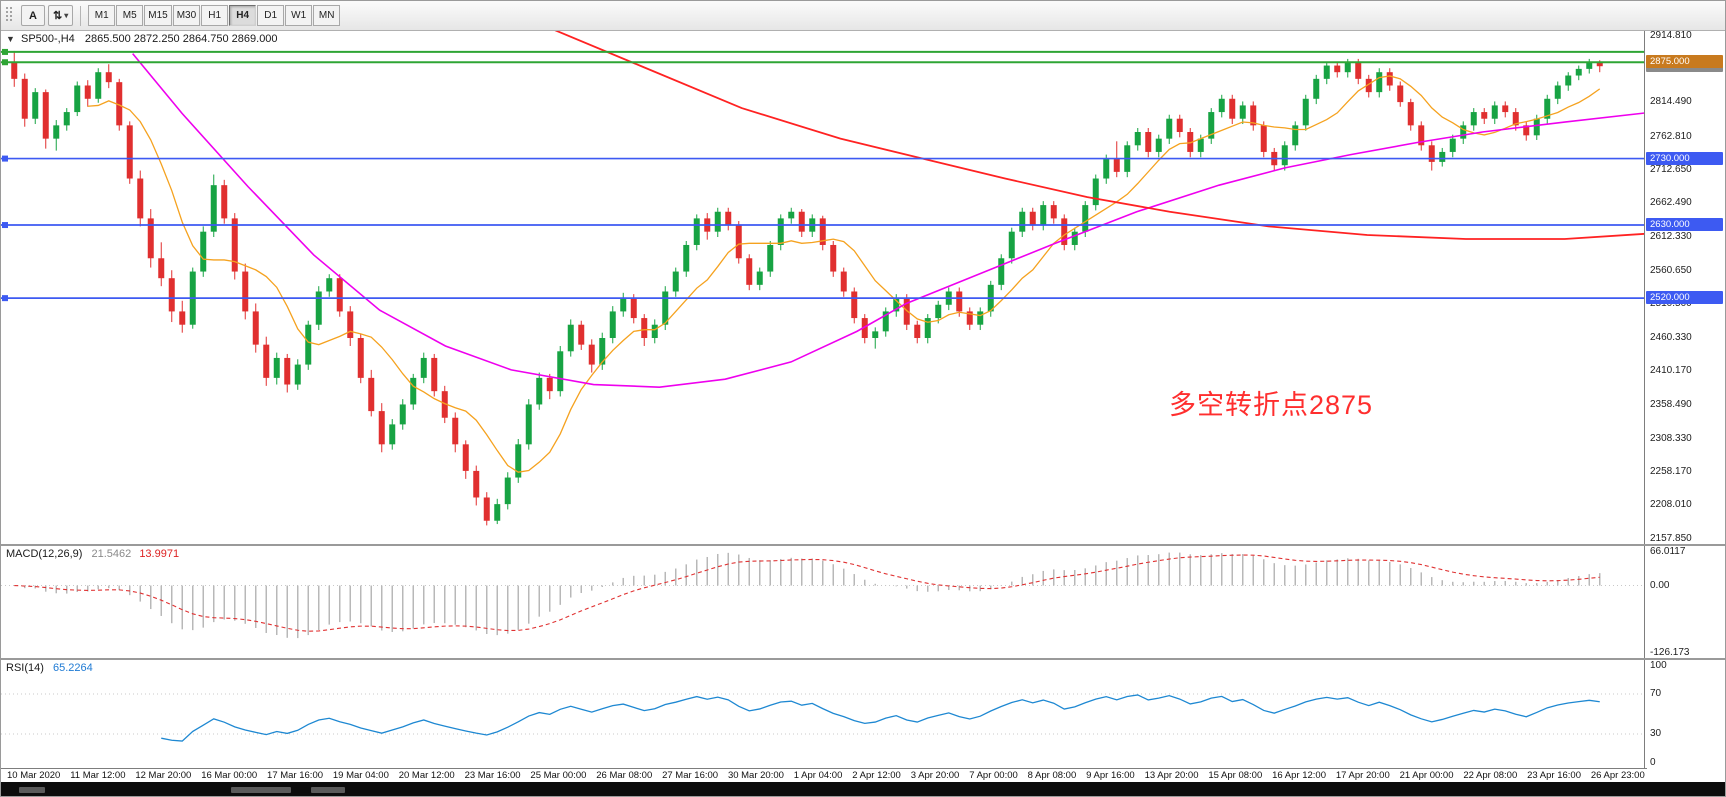  I want to click on chart-ohlc-values: 2865.500 2872.250 2864.750 2869.000, so click(181, 39).